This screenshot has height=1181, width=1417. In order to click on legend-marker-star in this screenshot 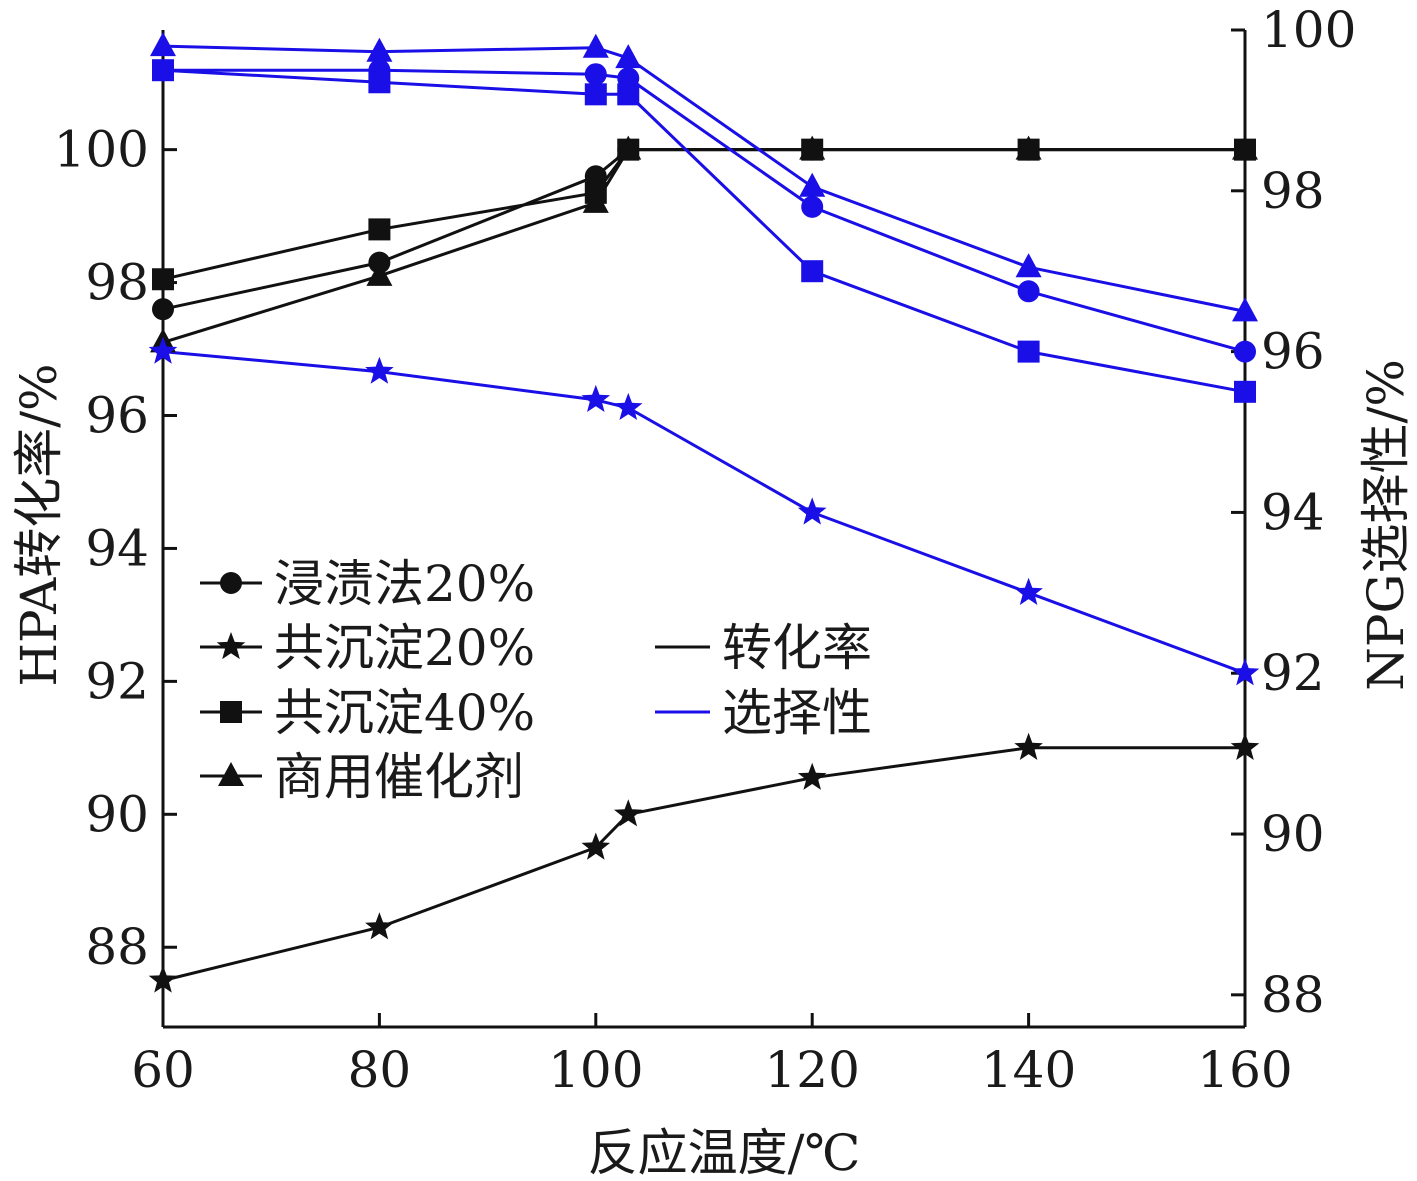, I will do `click(231, 646)`.